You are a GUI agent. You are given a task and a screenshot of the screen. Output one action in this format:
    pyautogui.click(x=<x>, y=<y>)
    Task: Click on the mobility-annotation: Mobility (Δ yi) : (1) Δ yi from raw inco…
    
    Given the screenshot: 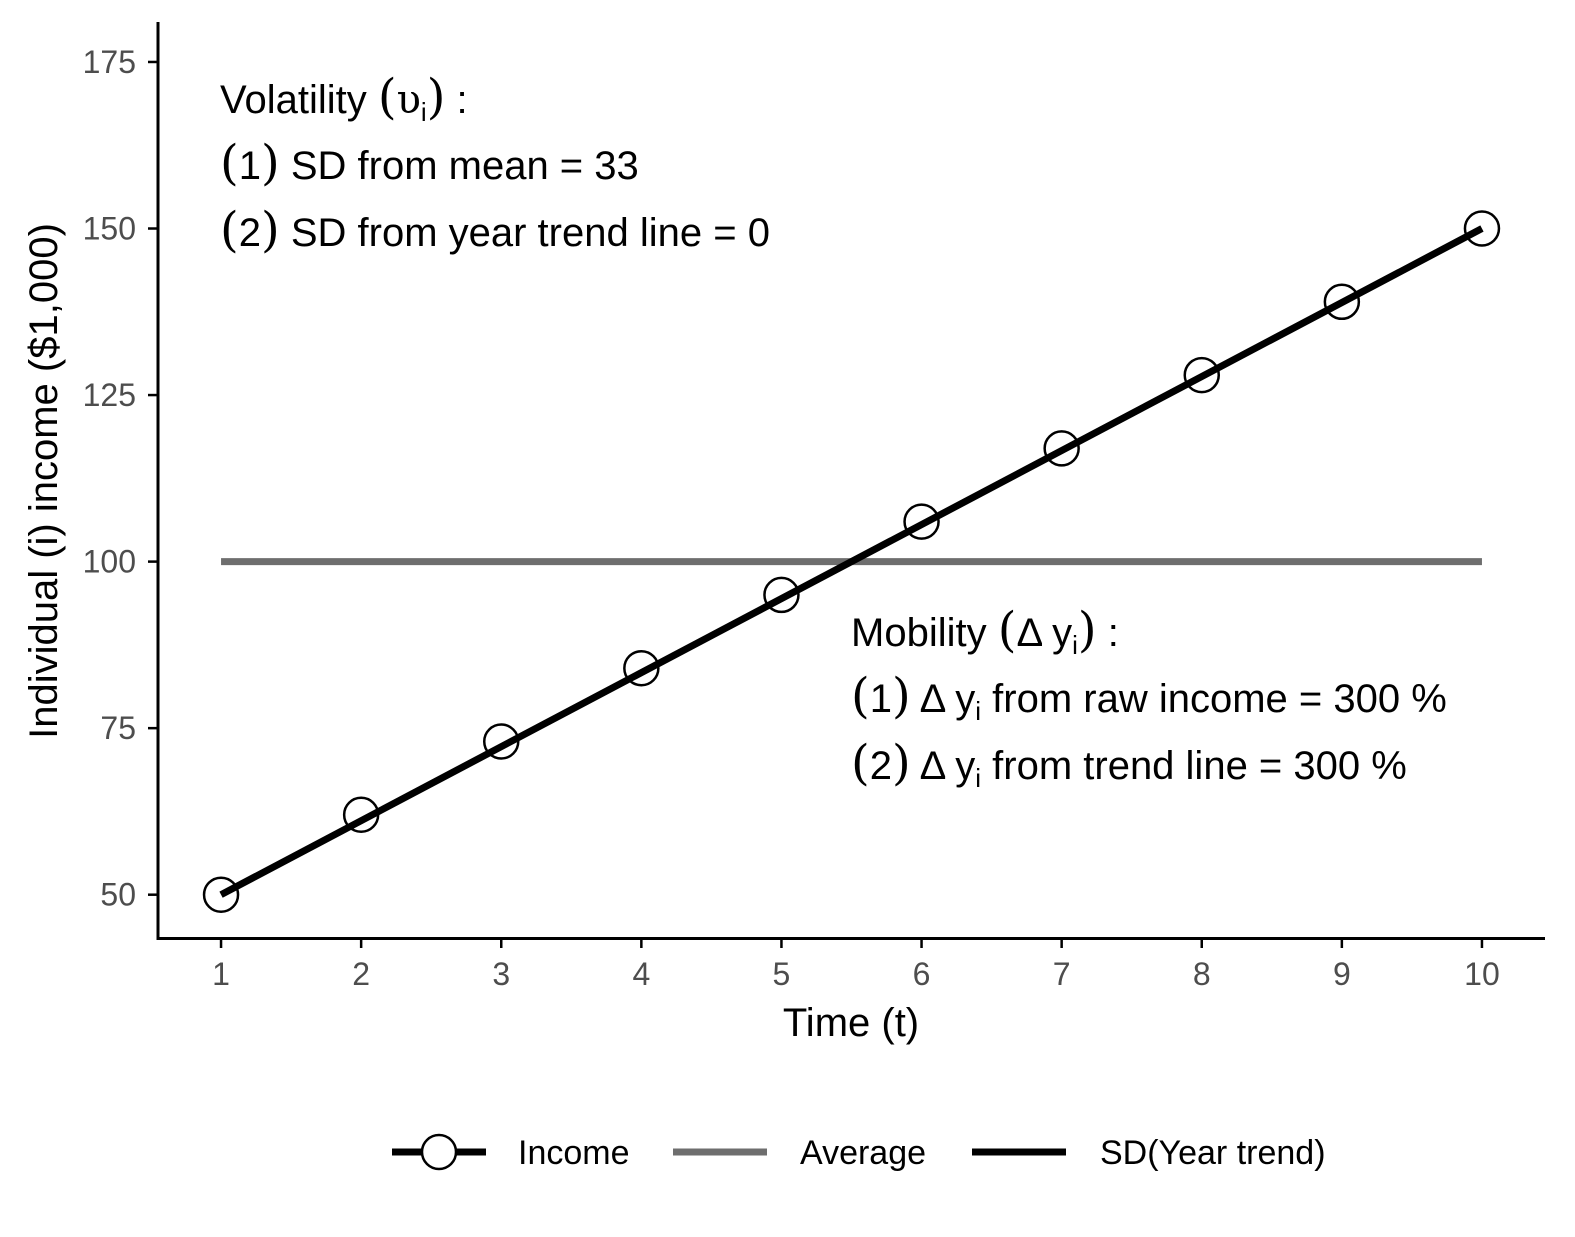 What is the action you would take?
    pyautogui.click(x=1149, y=697)
    